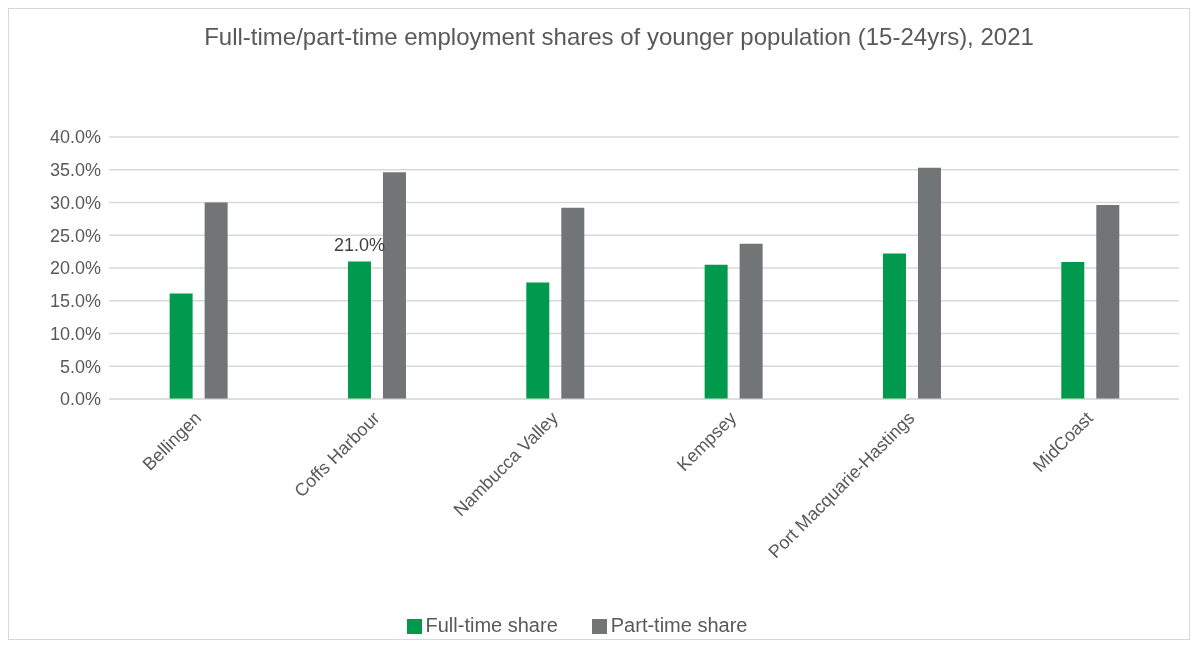 The width and height of the screenshot is (1200, 646). What do you see at coordinates (75, 301) in the screenshot?
I see `y-tick-label: 15.0%` at bounding box center [75, 301].